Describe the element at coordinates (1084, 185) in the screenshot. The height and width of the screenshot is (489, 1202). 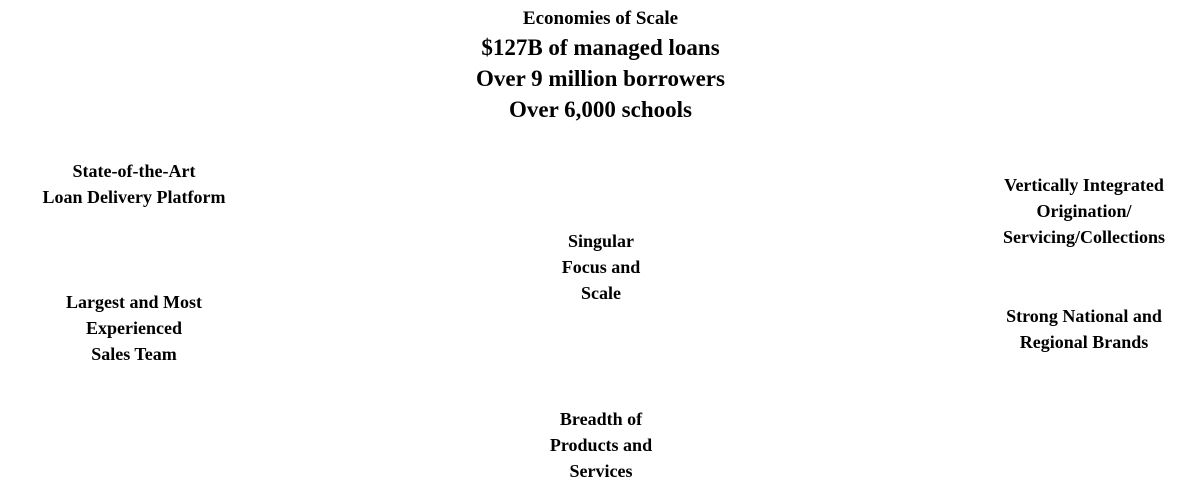
I see `label-line: Vertically Integrated` at that location.